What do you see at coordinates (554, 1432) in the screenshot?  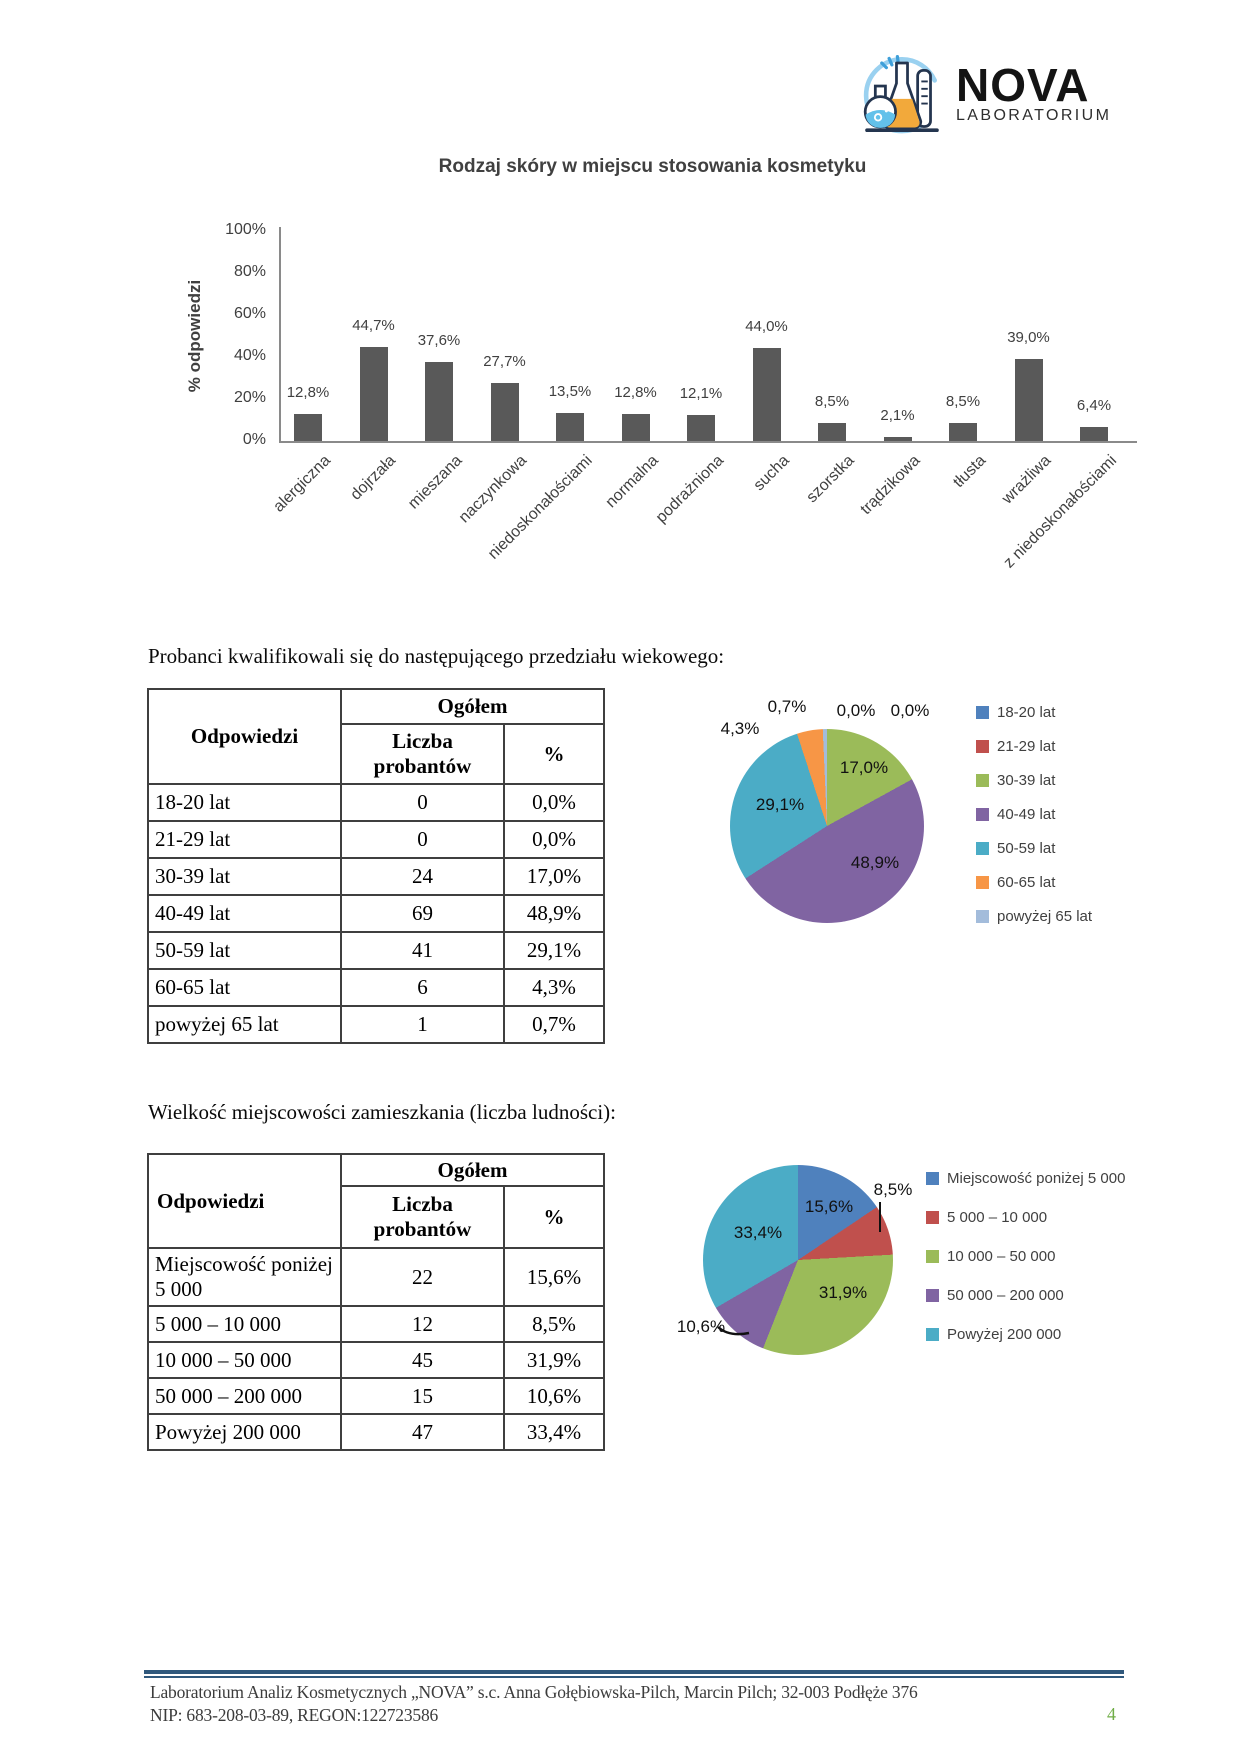 I see `table-cell: 33,4%` at bounding box center [554, 1432].